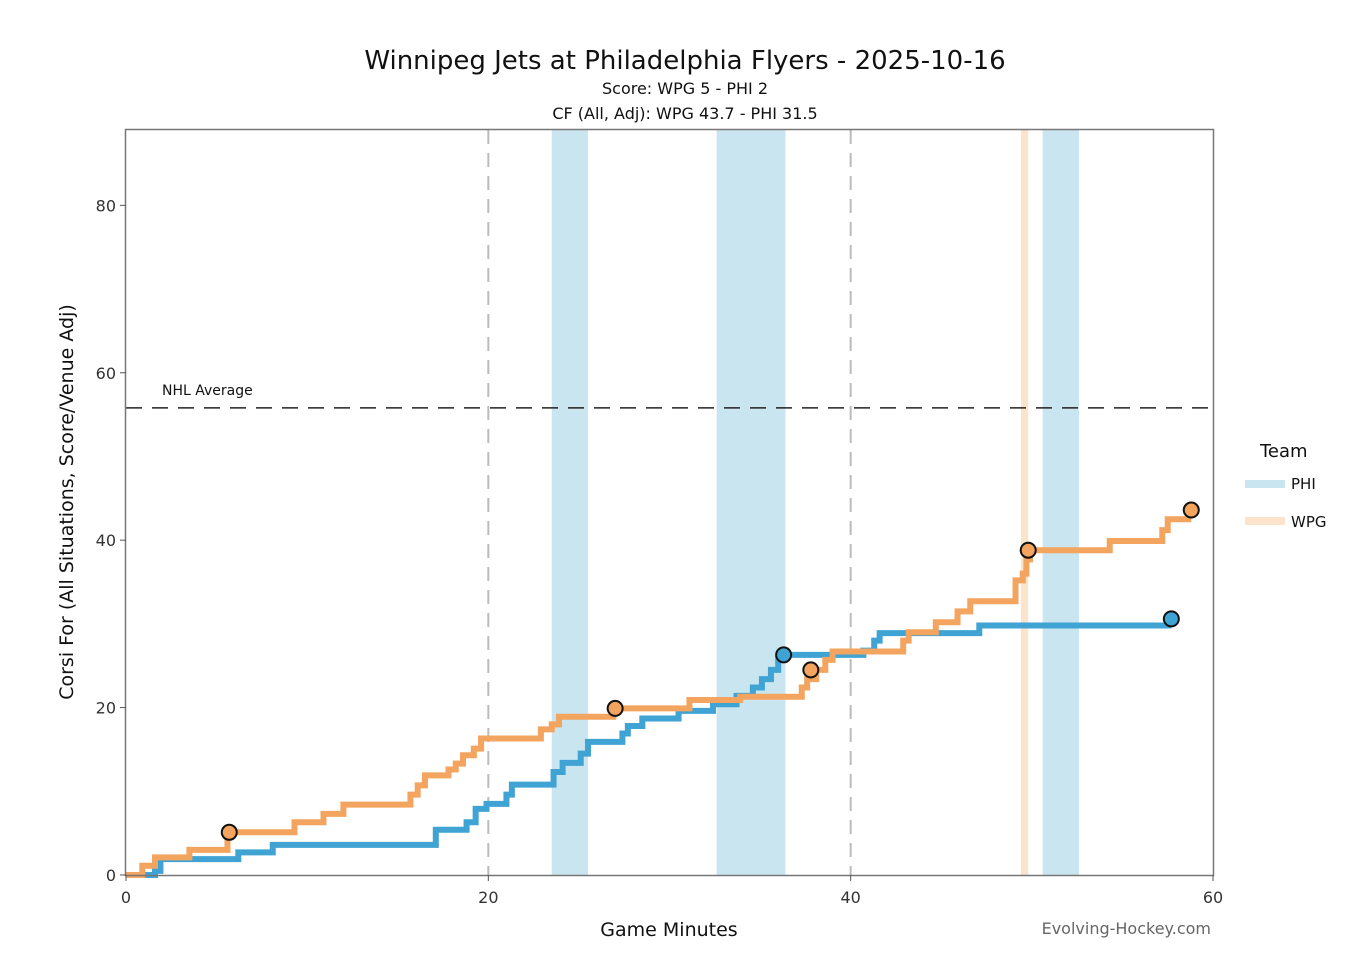 Image resolution: width=1350 pixels, height=962 pixels. I want to click on y-tick-label-40: 40, so click(106, 540).